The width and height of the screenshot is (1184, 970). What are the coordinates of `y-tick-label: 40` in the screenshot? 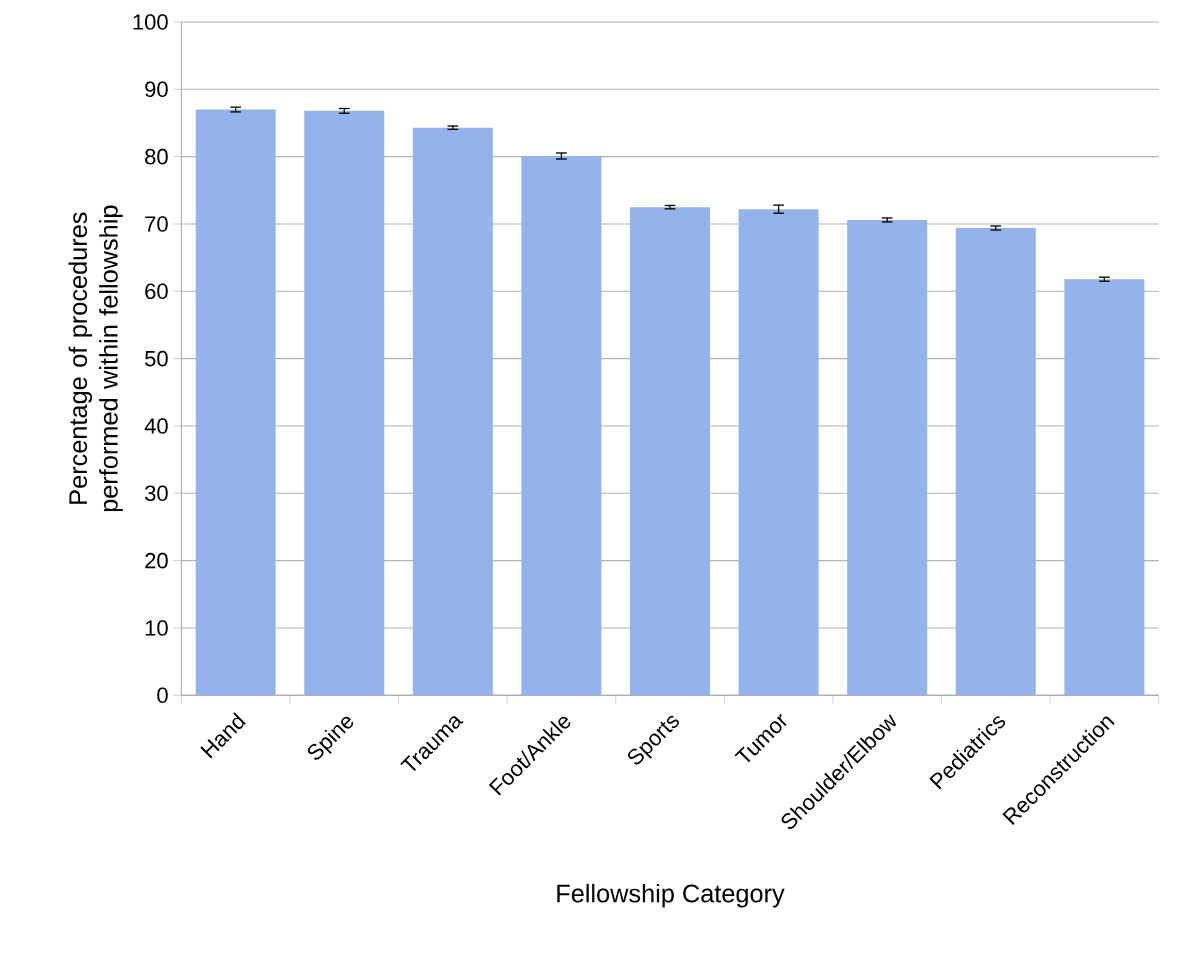 It's located at (156, 426).